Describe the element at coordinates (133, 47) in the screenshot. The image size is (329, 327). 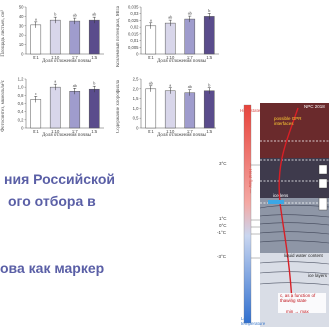
I see `y-tick-label: 0,005` at that location.